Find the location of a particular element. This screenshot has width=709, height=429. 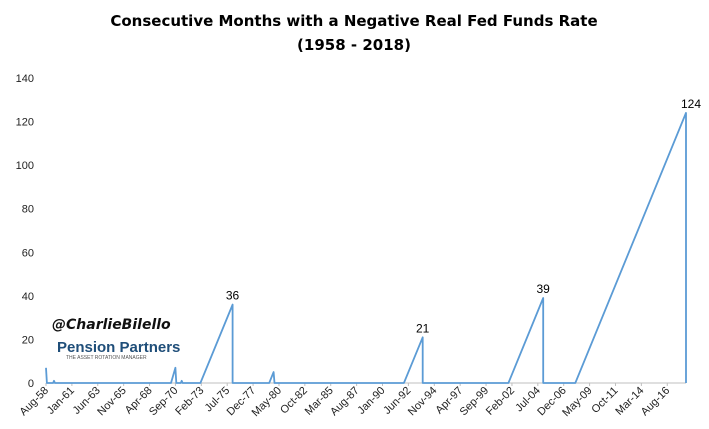

watermark-brand: Pension Partners is located at coordinates (118, 347).